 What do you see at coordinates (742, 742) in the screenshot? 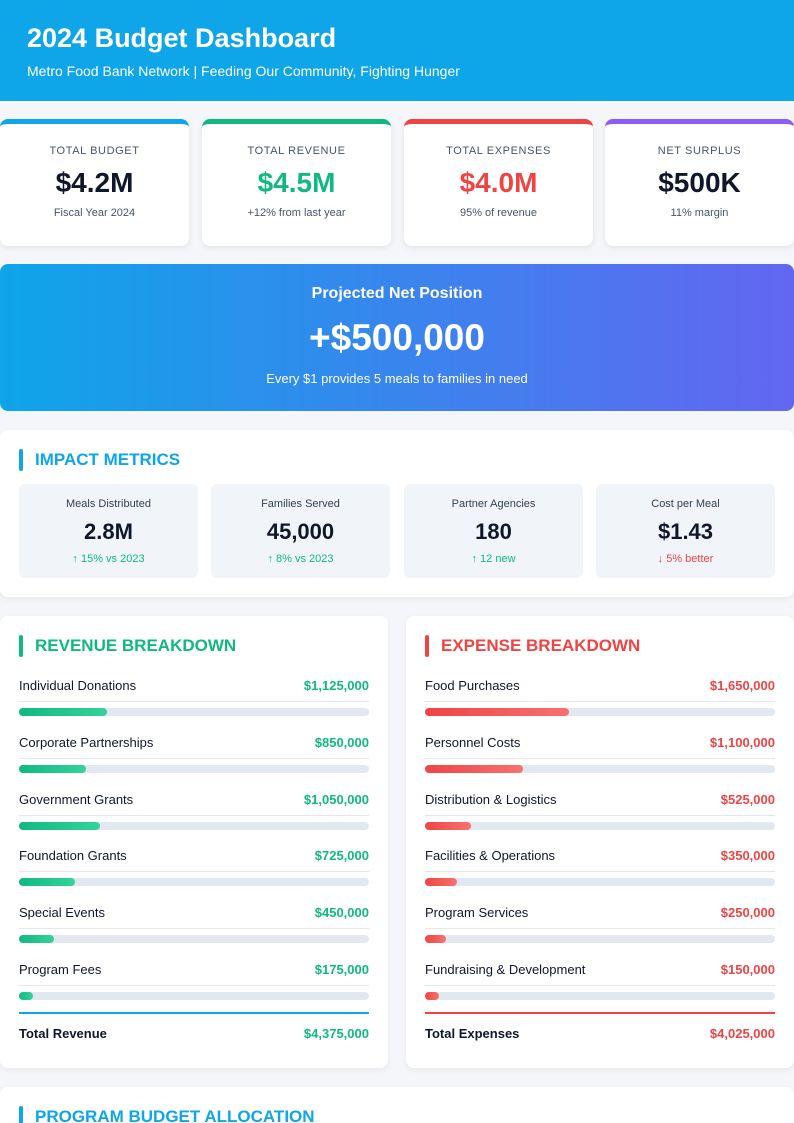
I see `row-amount: $1,100,000` at bounding box center [742, 742].